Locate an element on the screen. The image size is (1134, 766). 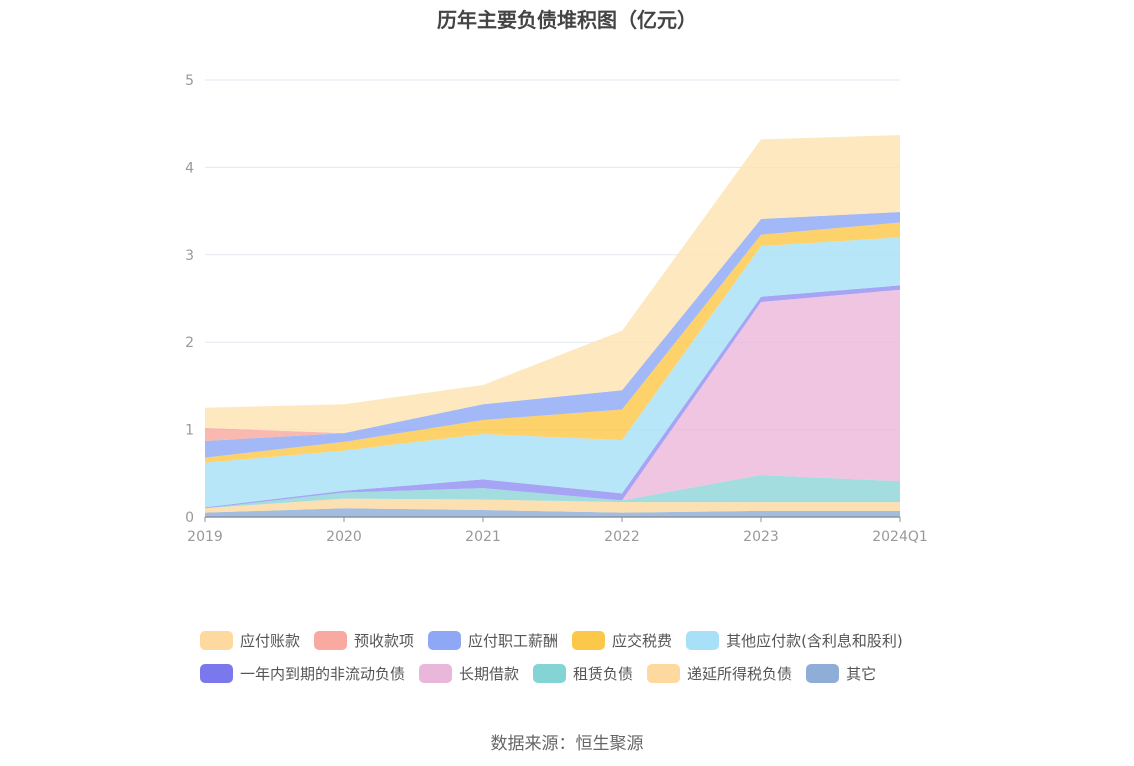
legend-item: 预收款项 is located at coordinates (364, 640).